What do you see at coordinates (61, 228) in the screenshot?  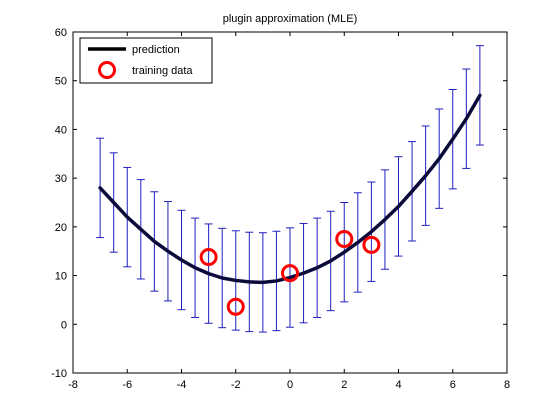 I see `y-tick-label: 20` at bounding box center [61, 228].